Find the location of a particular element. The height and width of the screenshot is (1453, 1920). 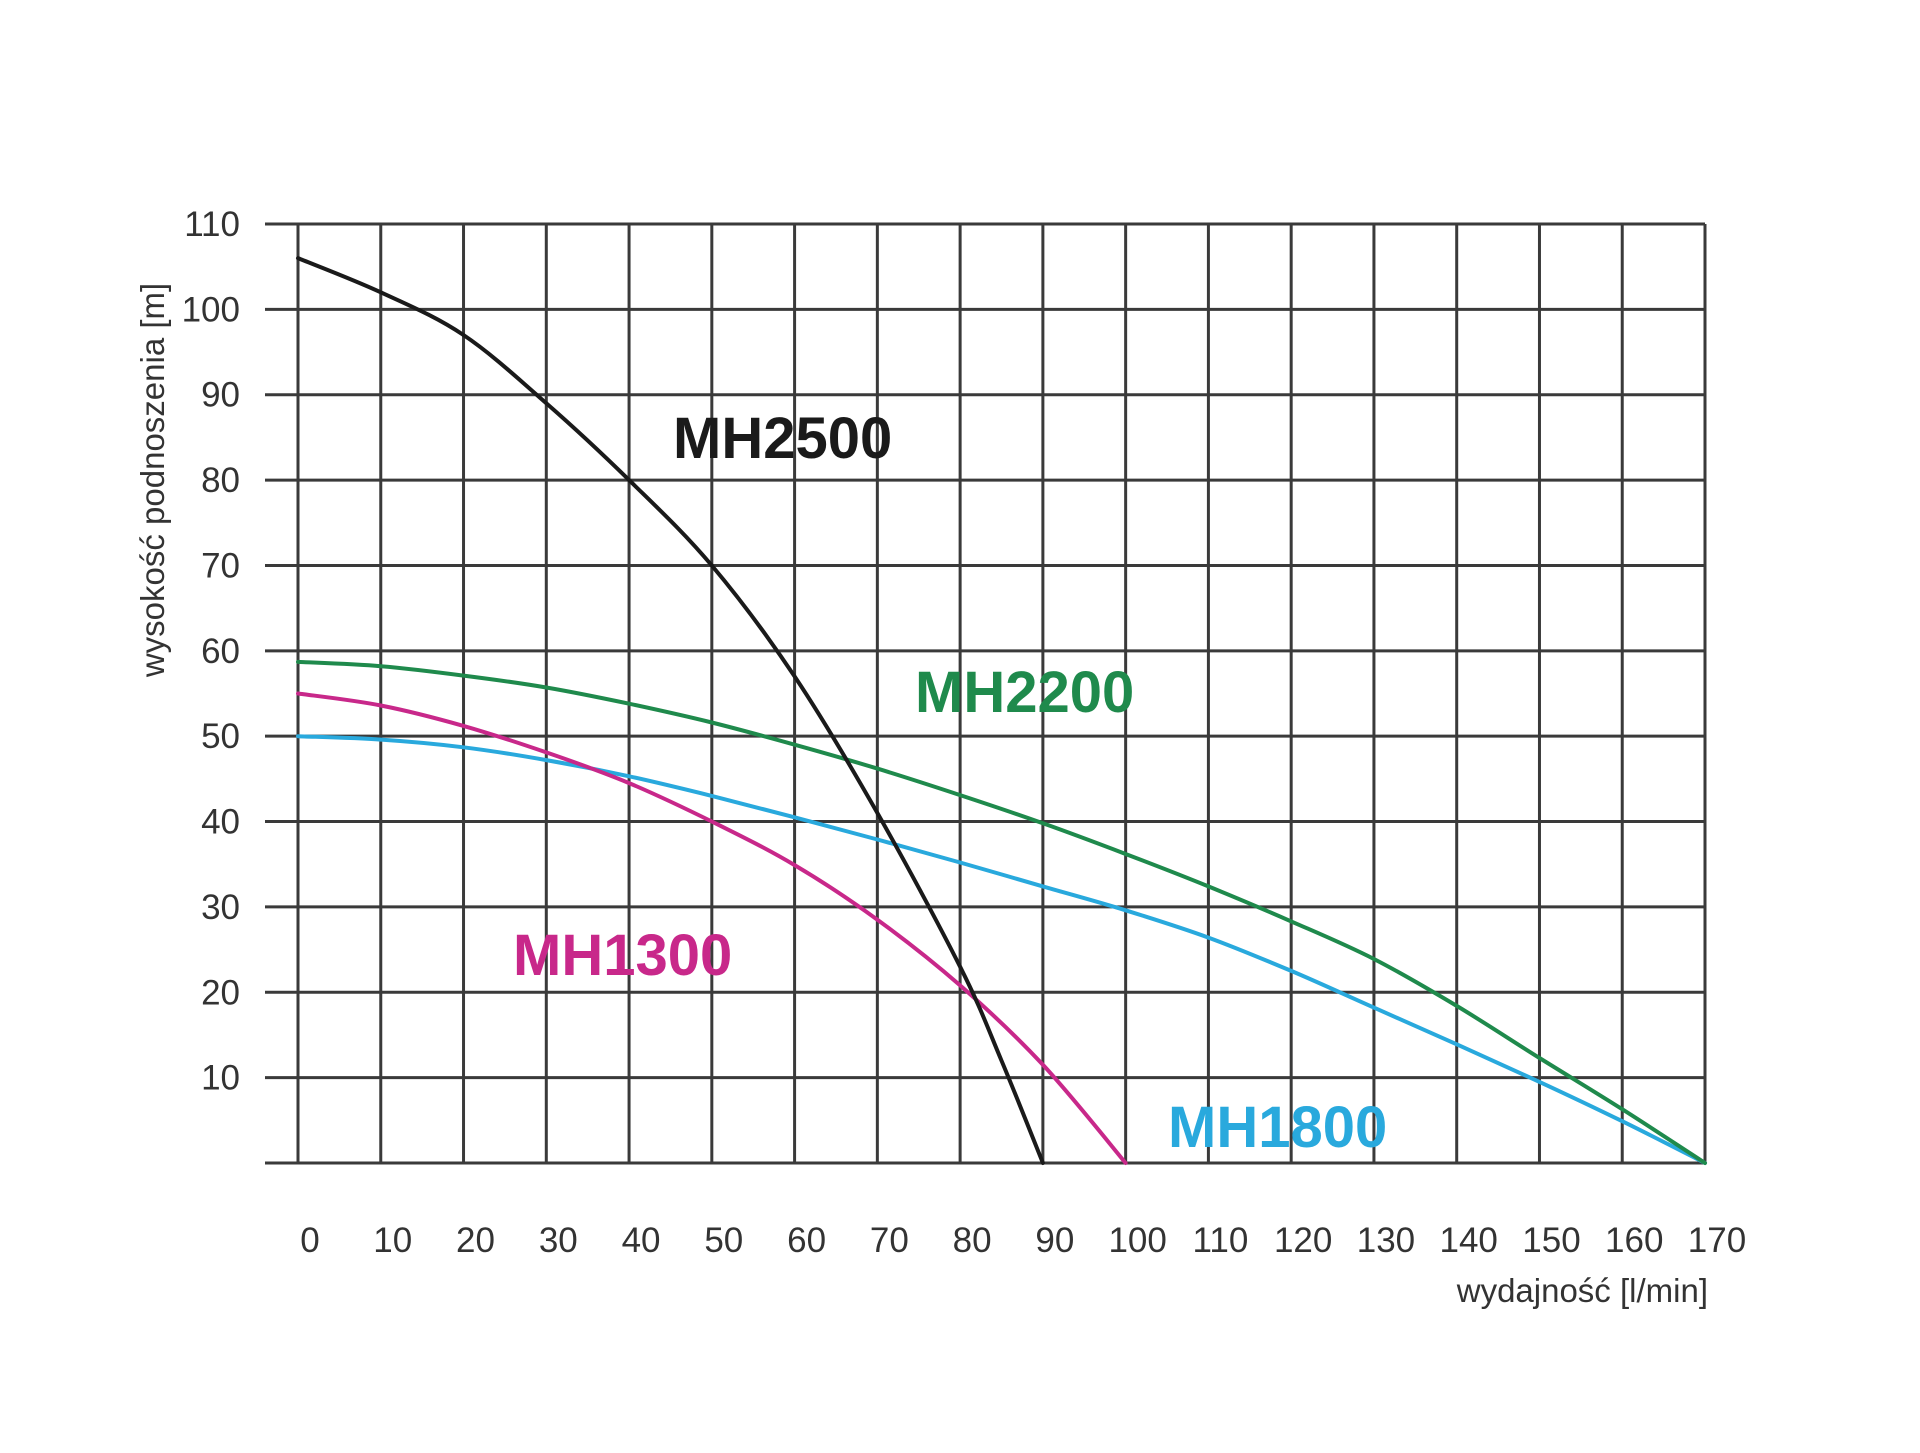

x-axis-label: wydajność [l/min] is located at coordinates (1582, 1290).